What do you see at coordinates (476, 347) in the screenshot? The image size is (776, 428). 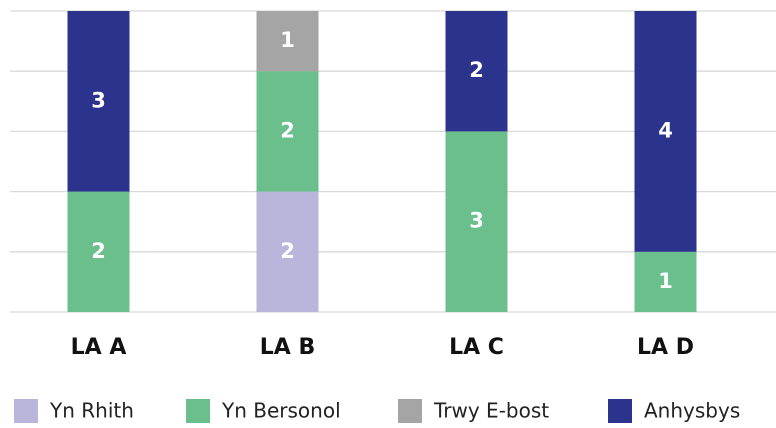 I see `x-tick-label: LA C` at bounding box center [476, 347].